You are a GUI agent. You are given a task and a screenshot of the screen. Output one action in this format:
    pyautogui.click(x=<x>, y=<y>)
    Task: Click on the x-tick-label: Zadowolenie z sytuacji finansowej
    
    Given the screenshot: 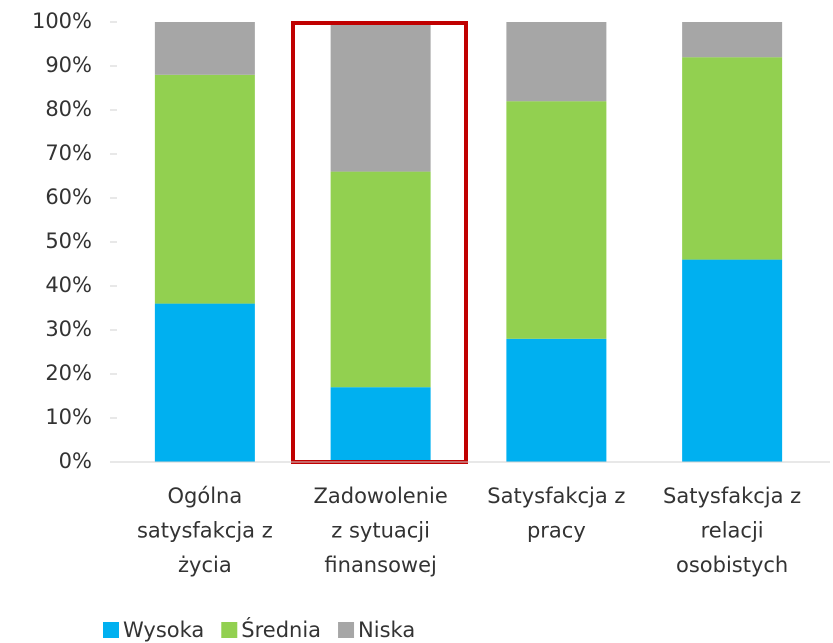 What is the action you would take?
    pyautogui.click(x=380, y=530)
    